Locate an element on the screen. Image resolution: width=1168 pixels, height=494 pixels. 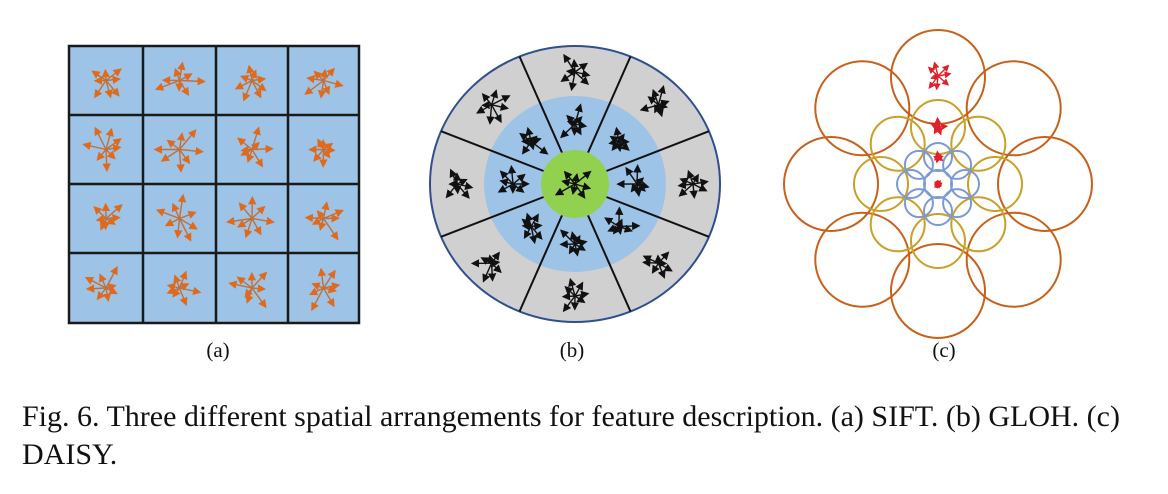
daisy-outer-histogram is located at coordinates (939, 76).